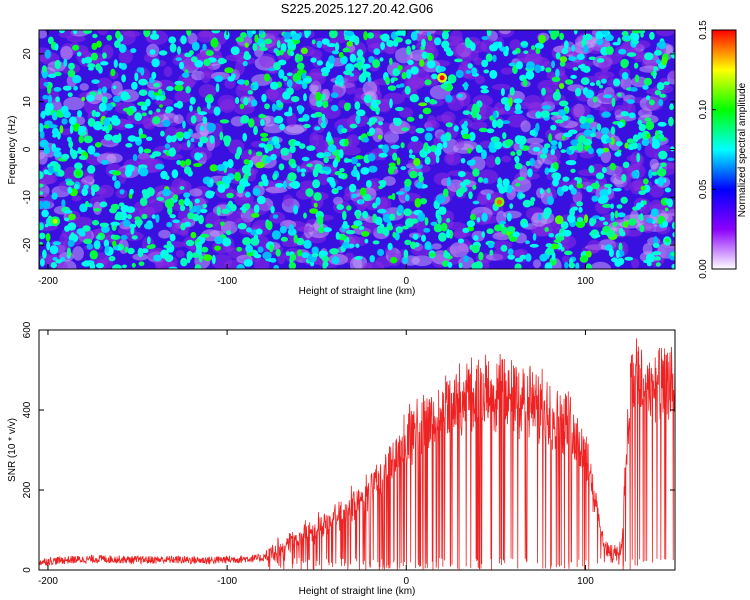  What do you see at coordinates (27, 54) in the screenshot?
I see `y-tick-label: 20` at bounding box center [27, 54].